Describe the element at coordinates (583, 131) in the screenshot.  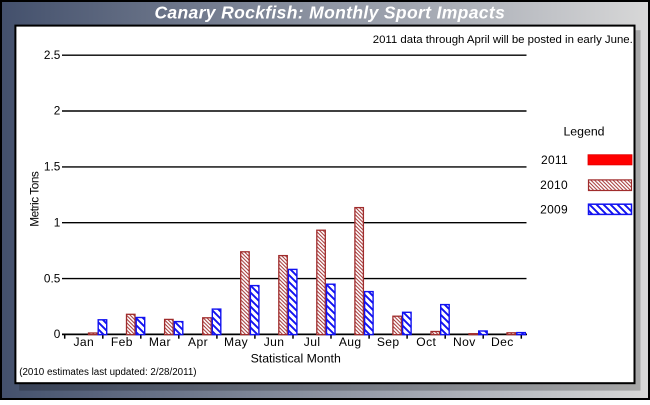
I see `svg-text: Legend` at that location.